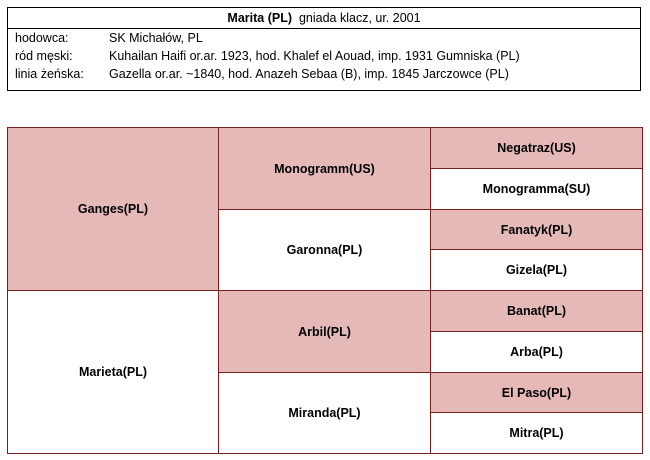  What do you see at coordinates (324, 413) in the screenshot?
I see `pedigree-dam-dam: Miranda(PL)` at bounding box center [324, 413].